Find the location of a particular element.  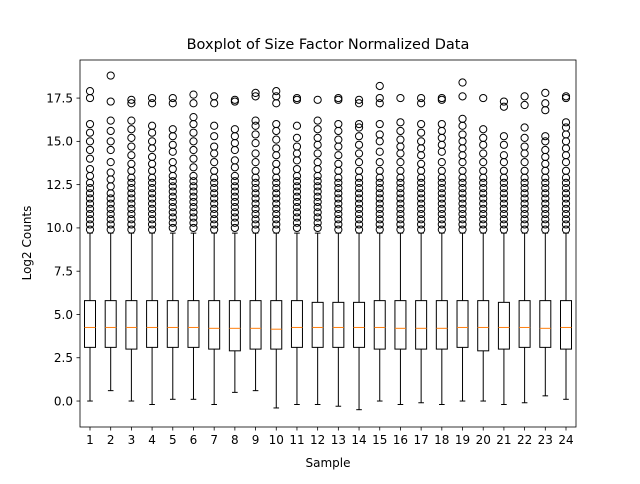

x-tick-label: 7 is located at coordinates (214, 440).